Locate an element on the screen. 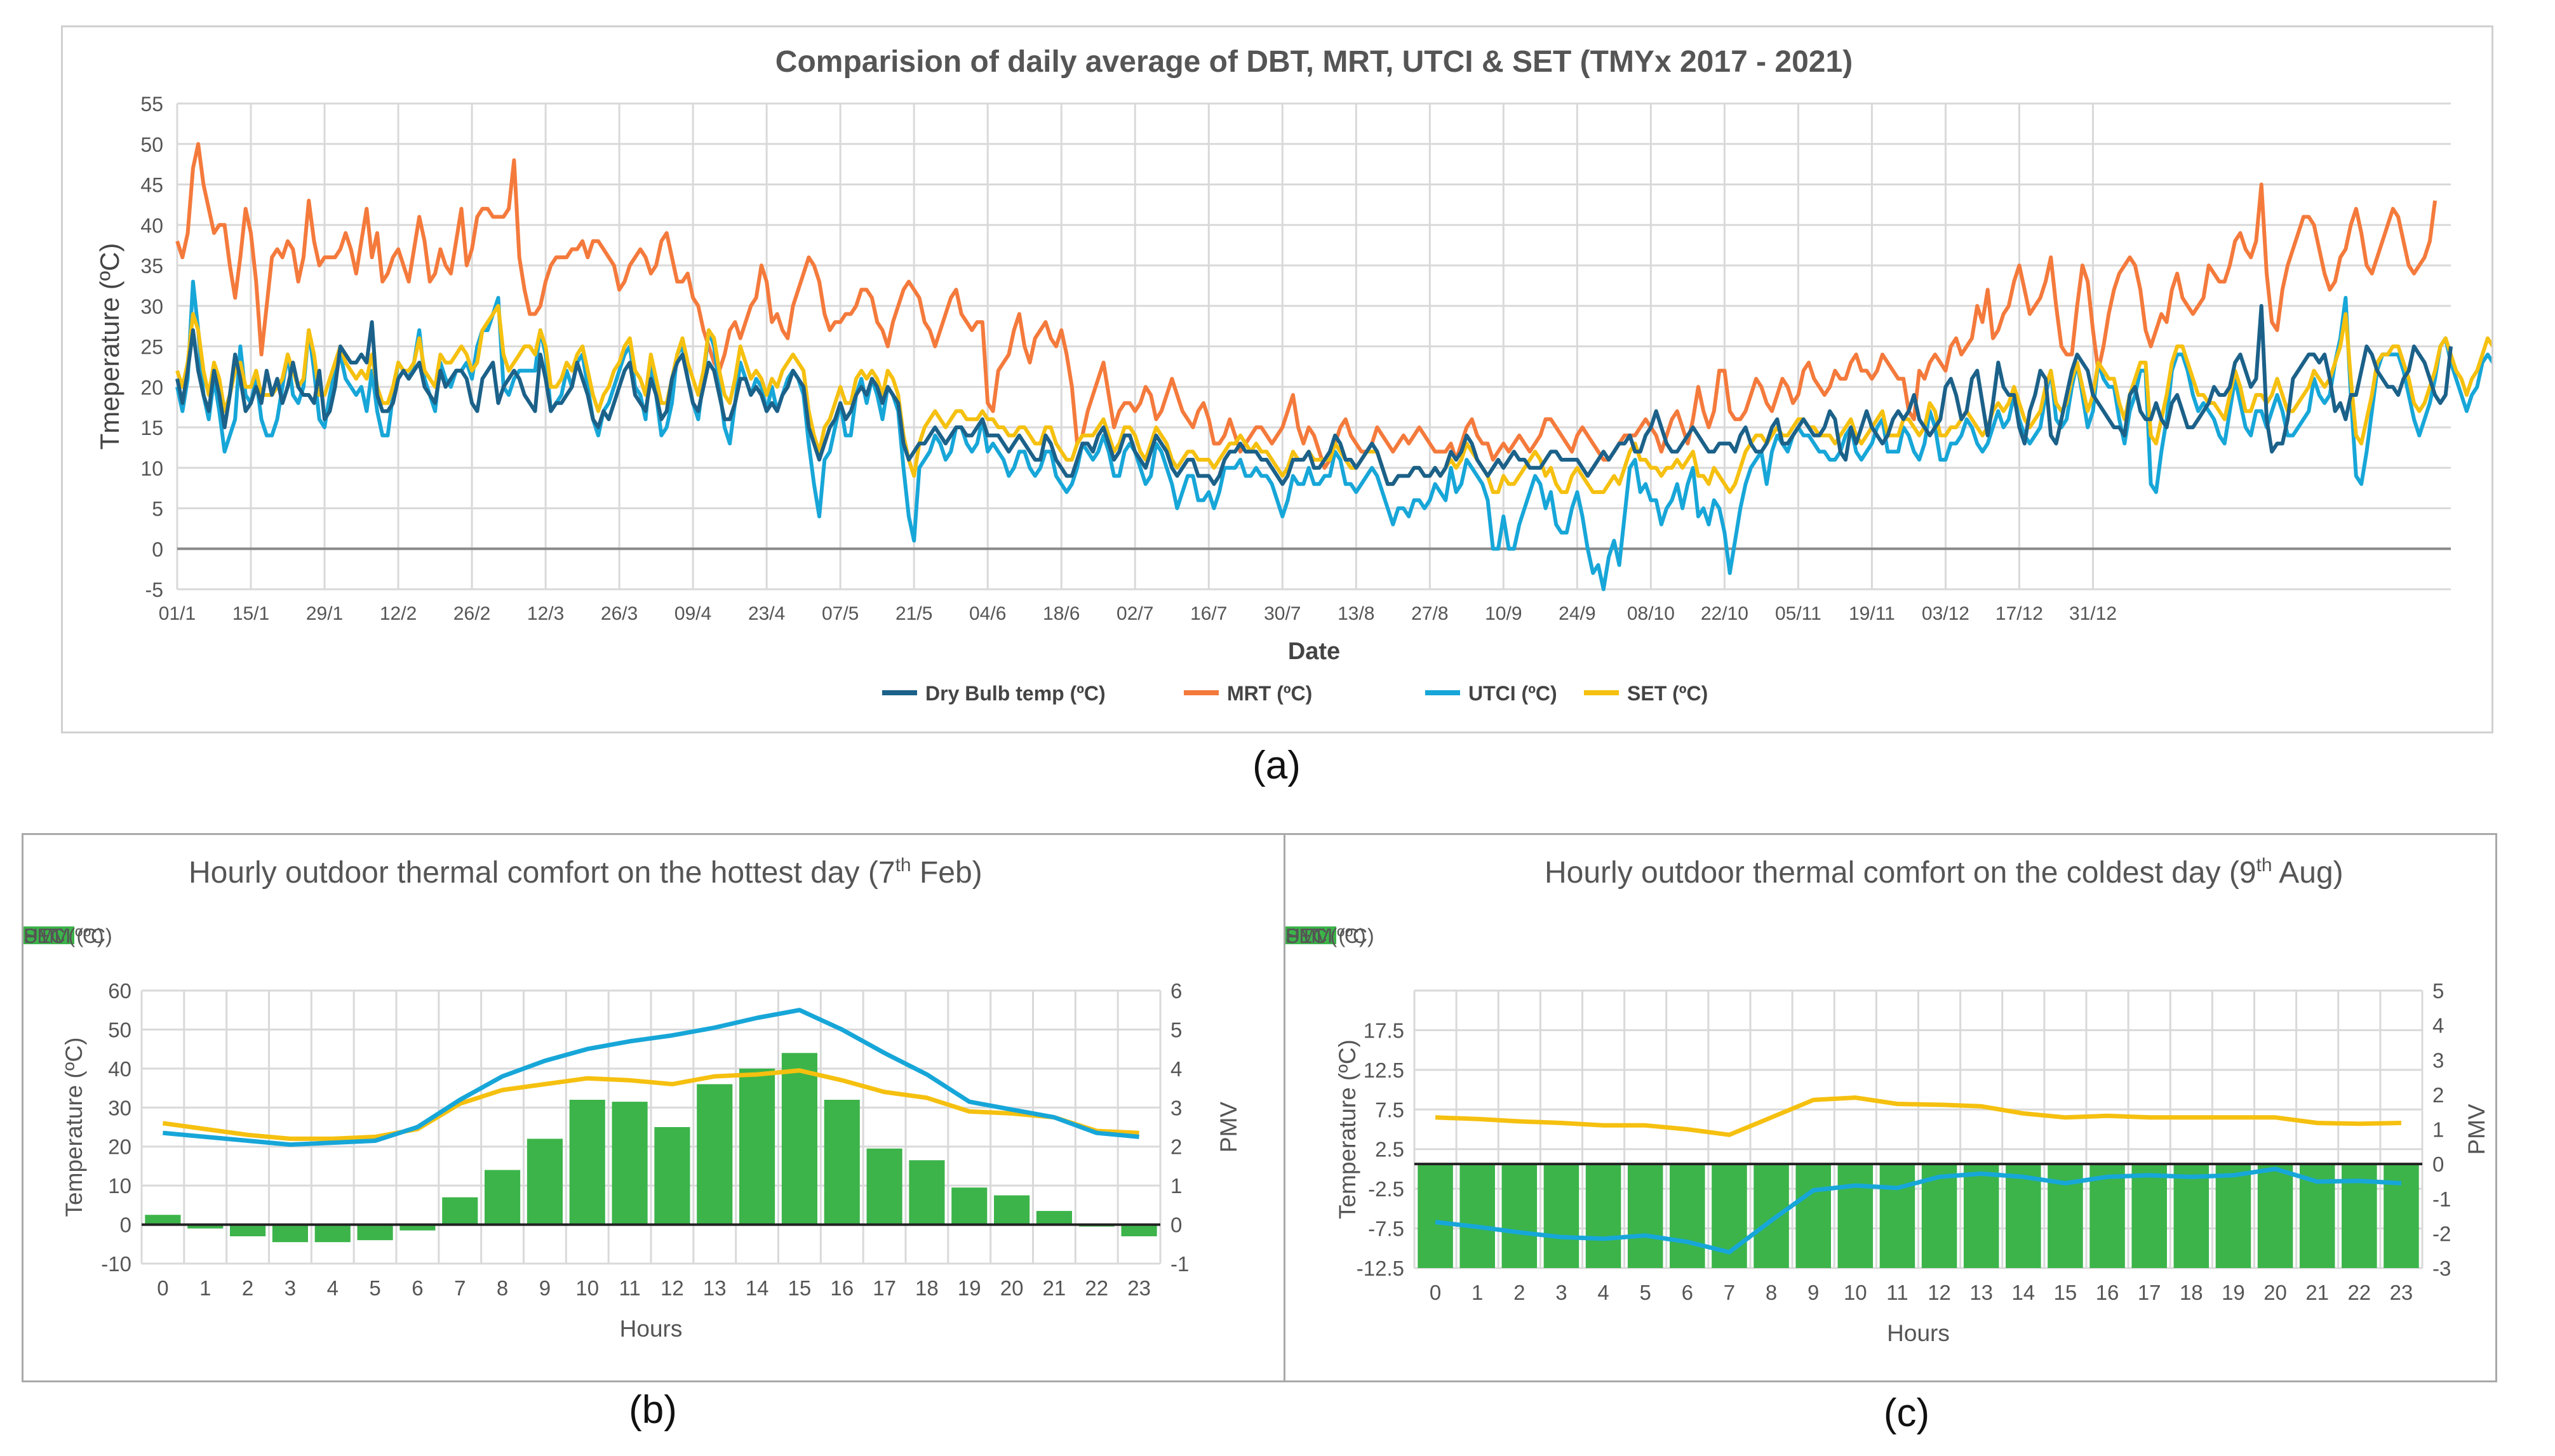 The image size is (2555, 1456). x-tick-label: 12 is located at coordinates (672, 1288).